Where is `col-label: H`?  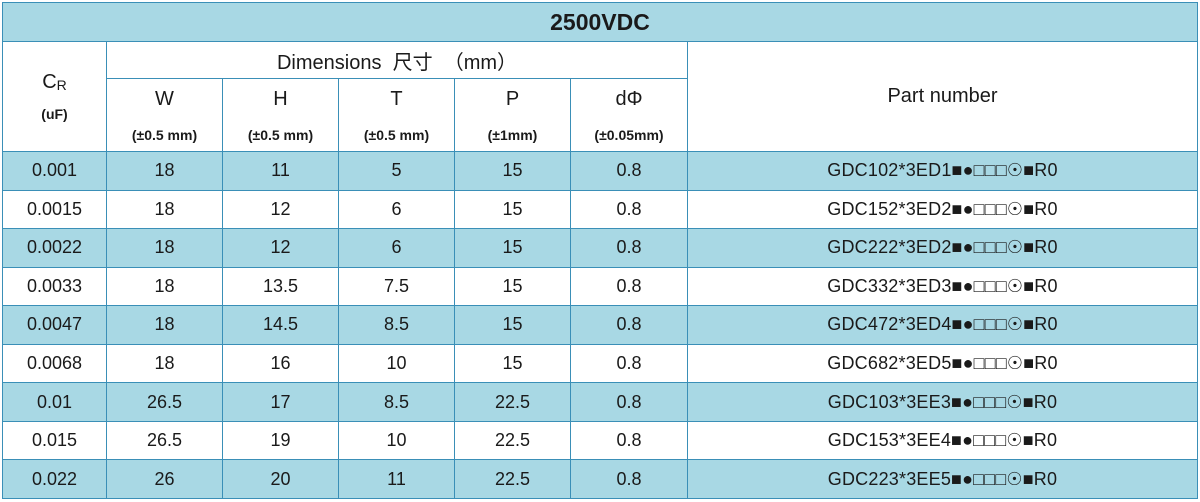 col-label: H is located at coordinates (280, 98).